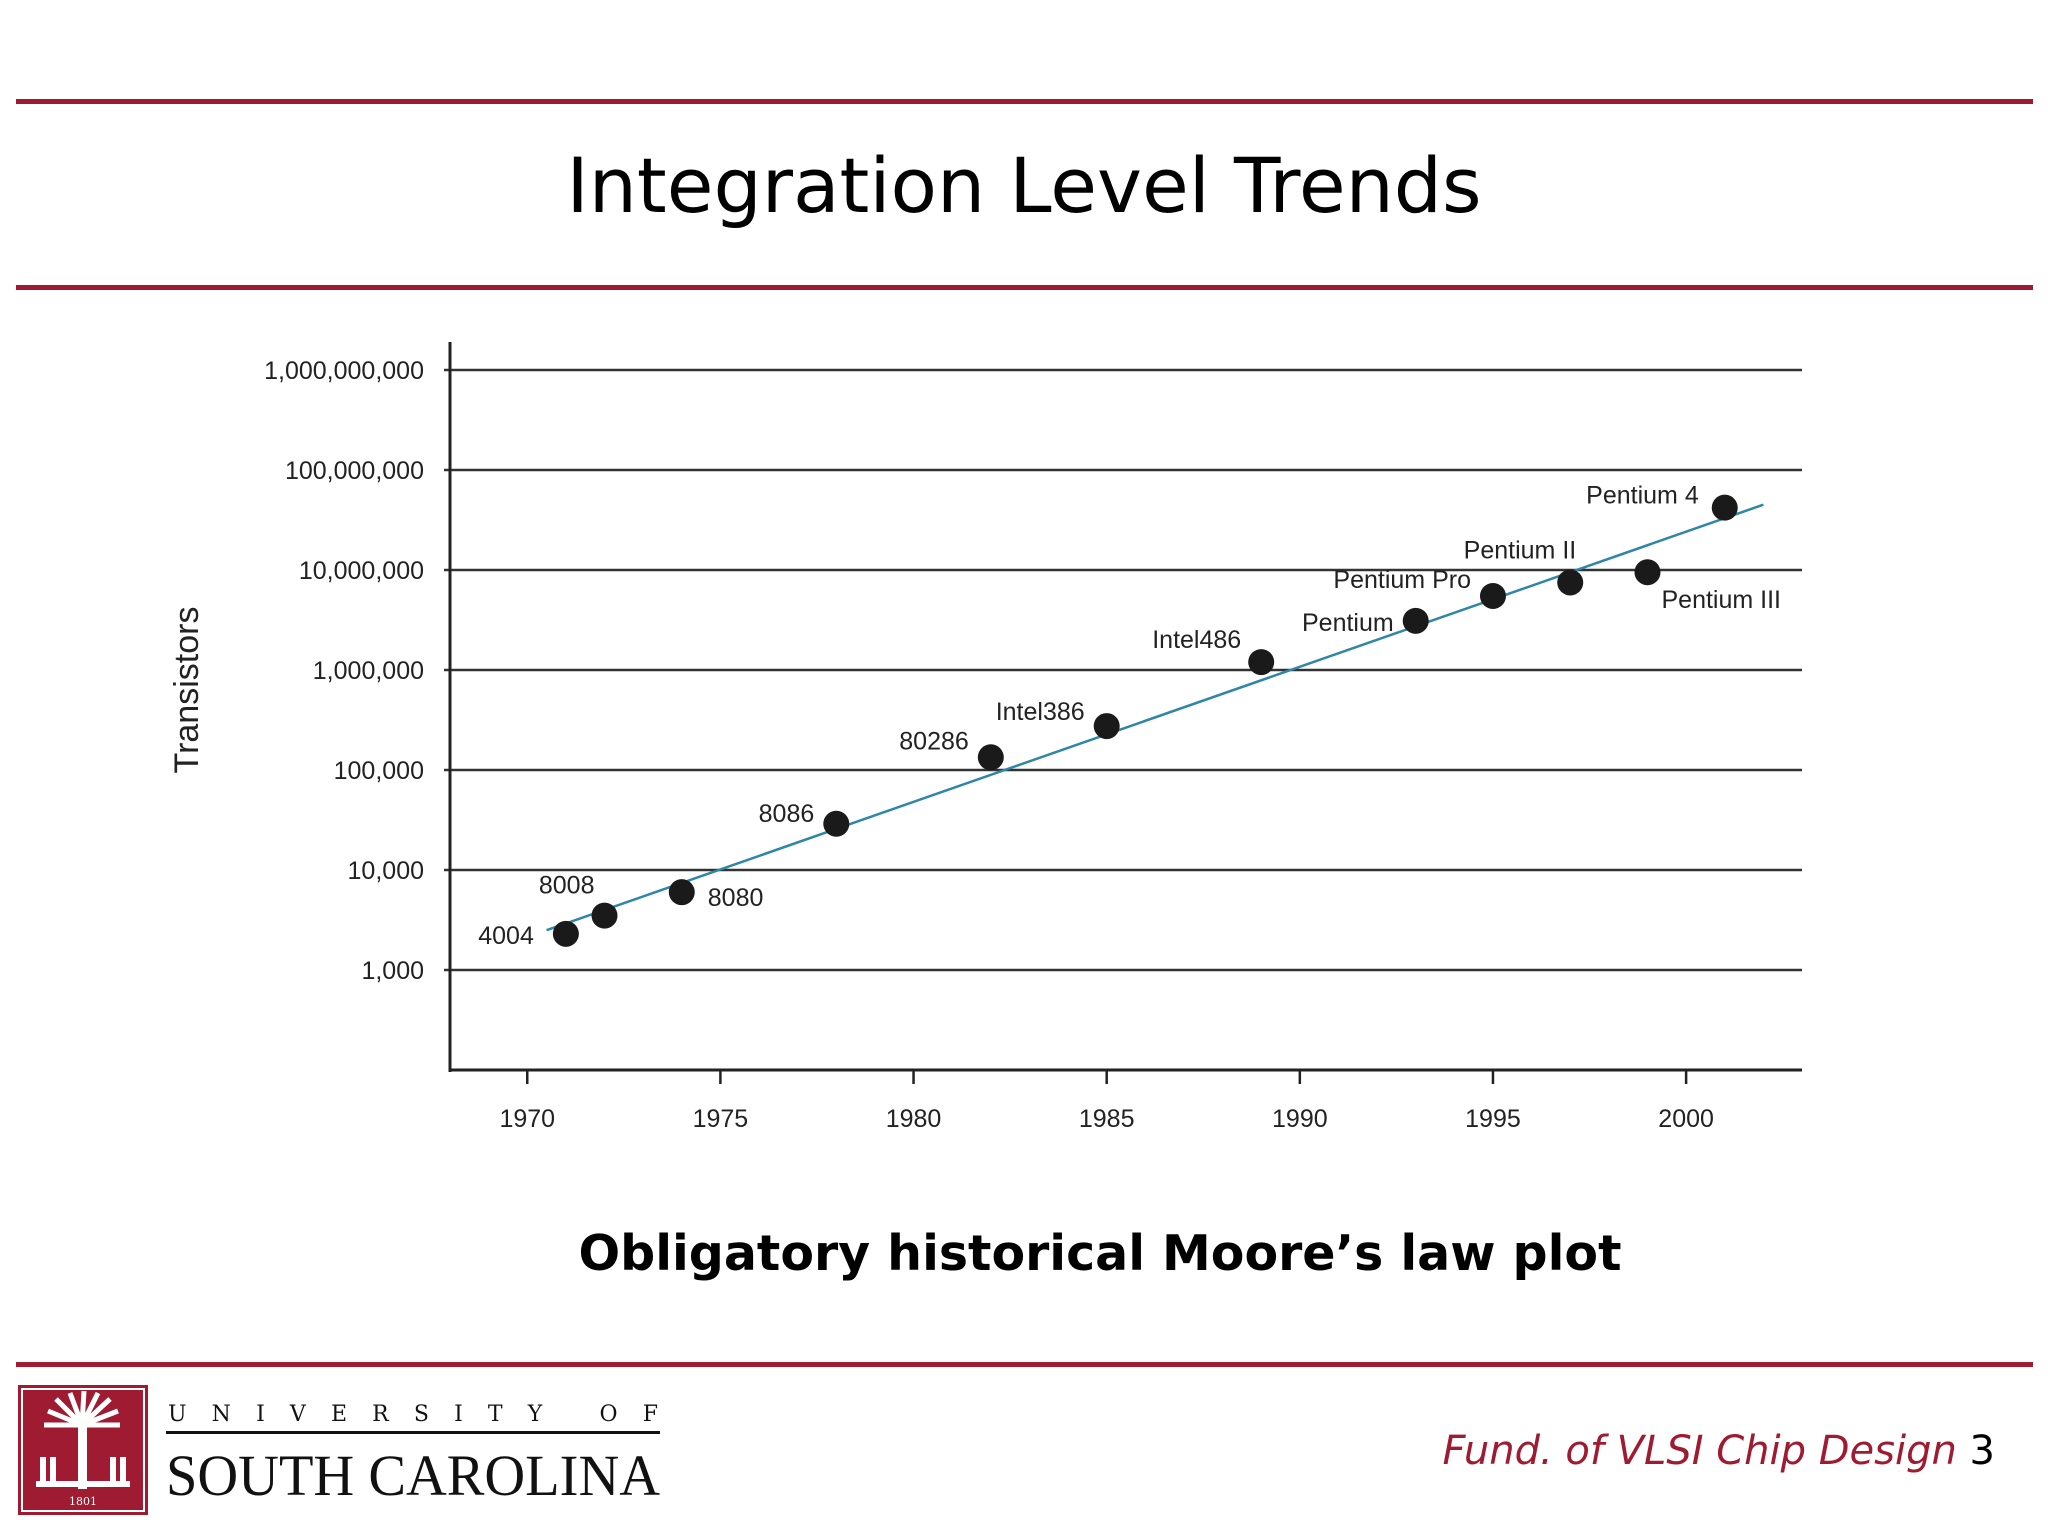  Describe the element at coordinates (83, 1501) in the screenshot. I see `logo-seal-year: 1801` at that location.